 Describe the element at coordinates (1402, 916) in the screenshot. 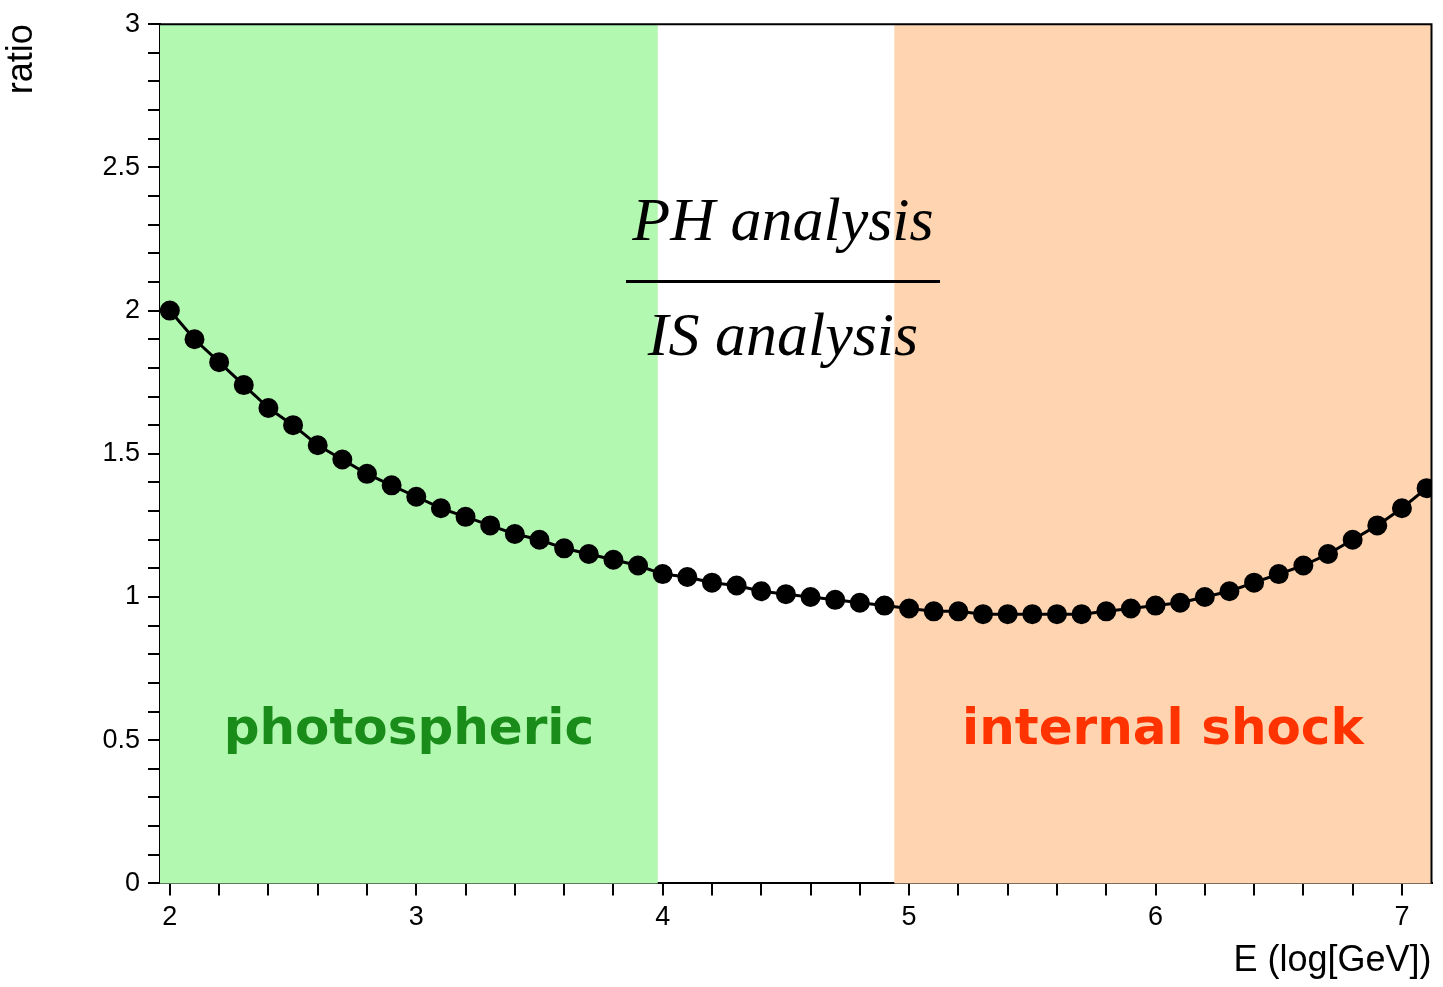

I see `x-tick-label: 7` at that location.